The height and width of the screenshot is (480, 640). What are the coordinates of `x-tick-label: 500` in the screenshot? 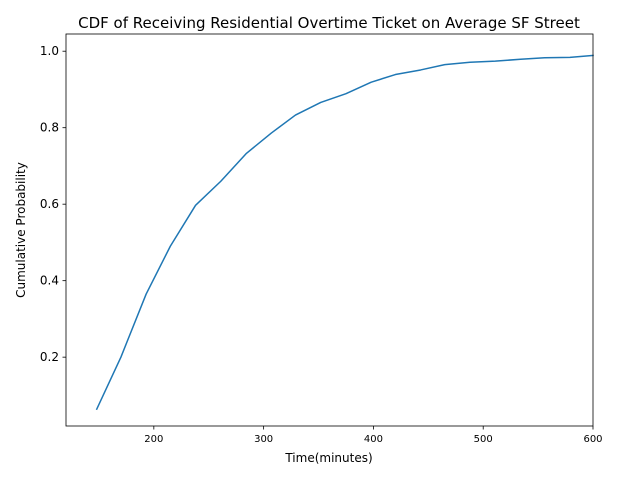 It's located at (483, 439).